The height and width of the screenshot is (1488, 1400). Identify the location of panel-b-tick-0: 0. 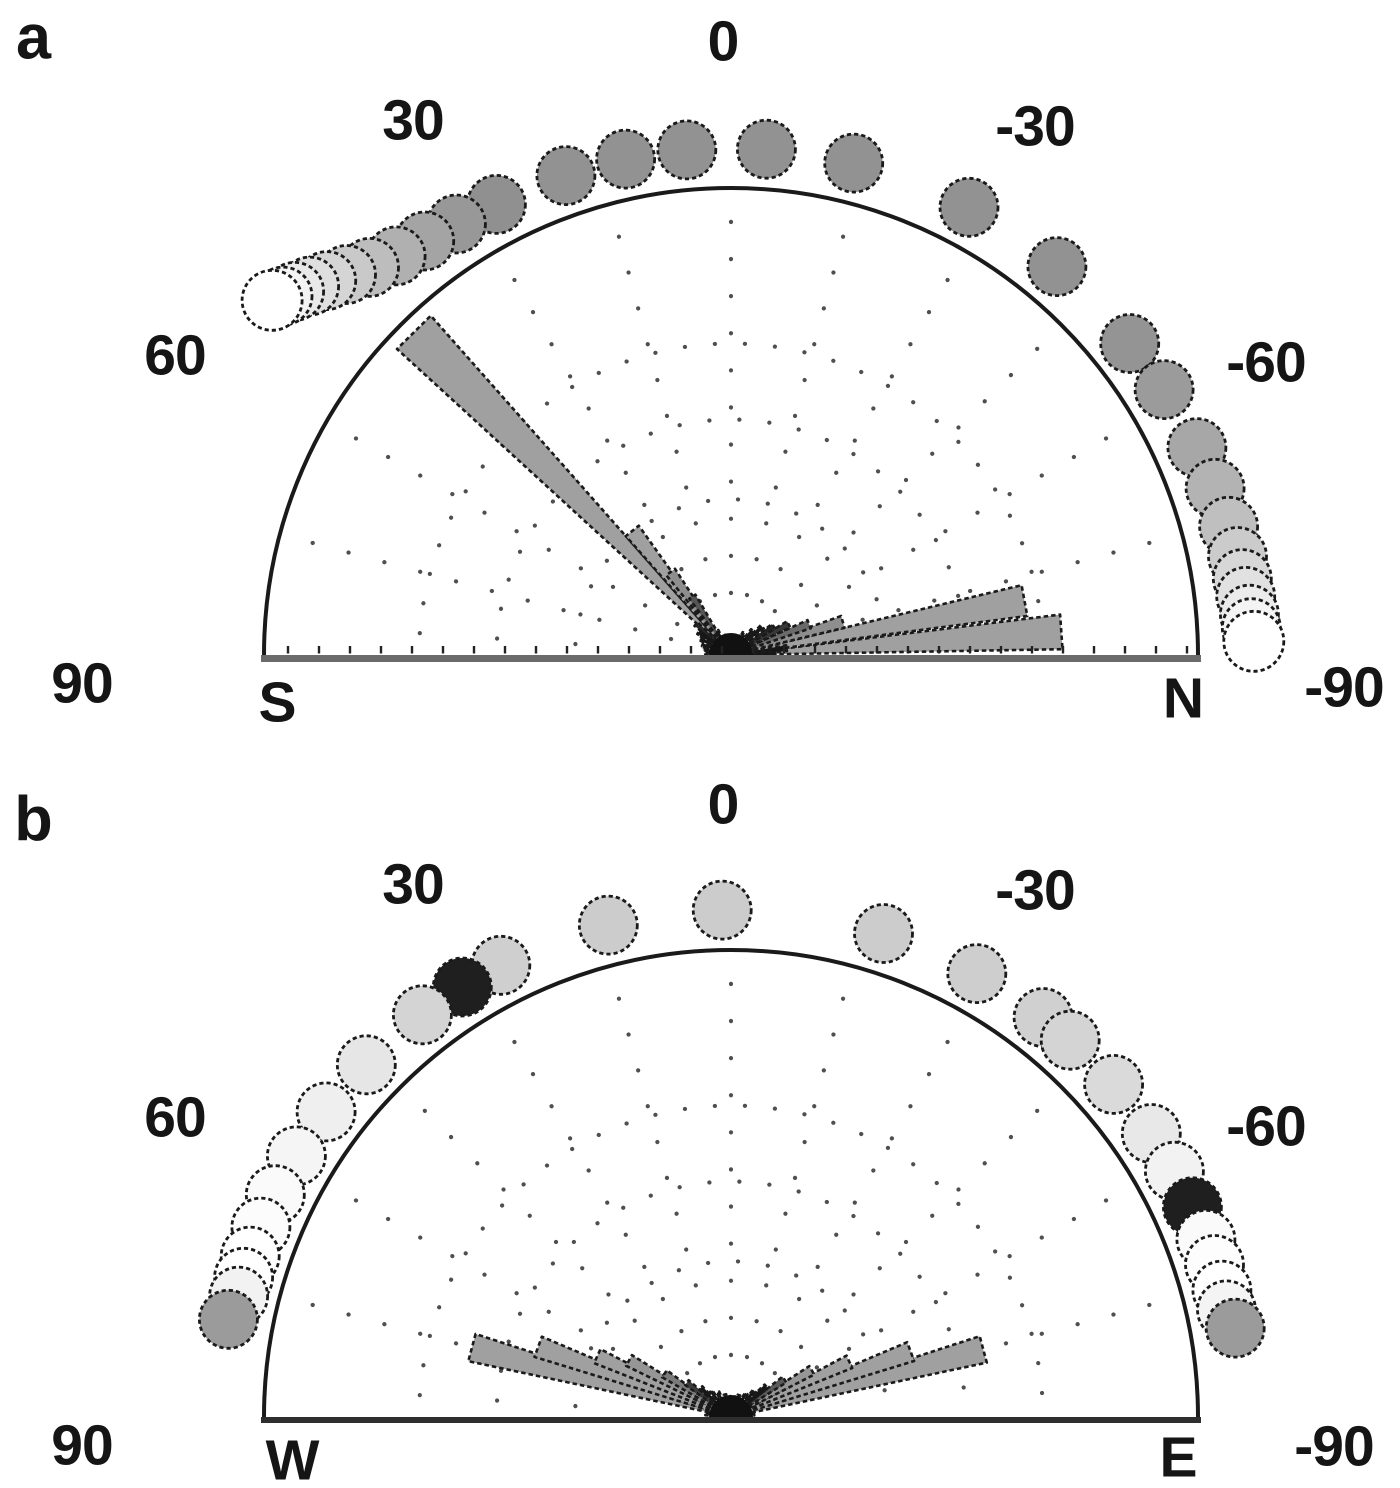
(723, 804).